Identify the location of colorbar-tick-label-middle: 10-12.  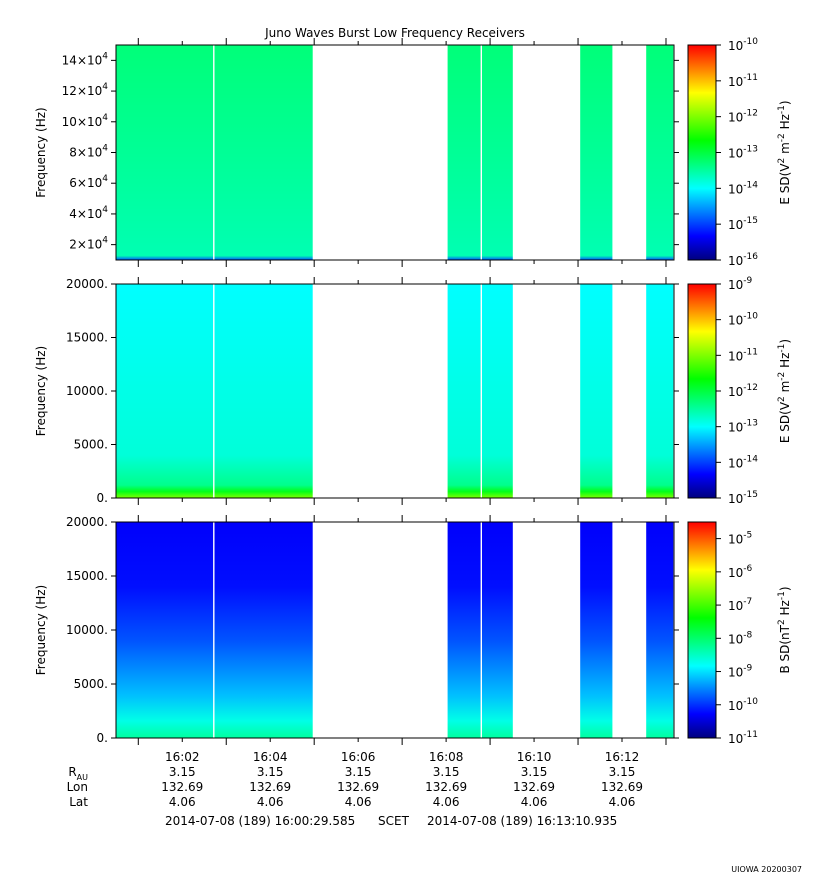
(743, 391).